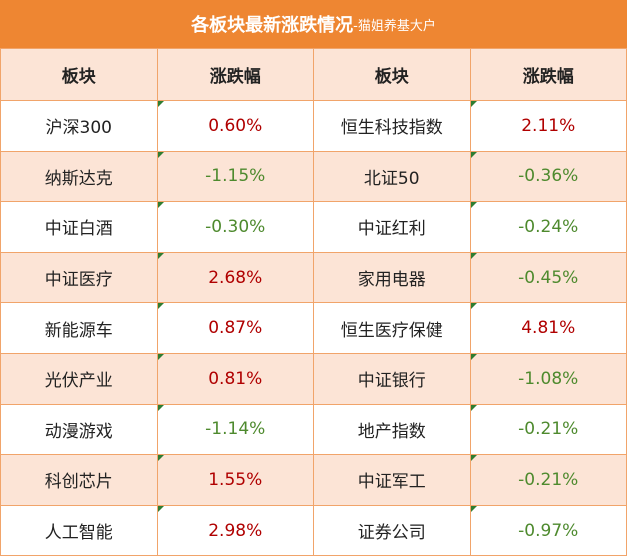 The image size is (627, 556). I want to click on change-cell: -1.15%, so click(235, 176).